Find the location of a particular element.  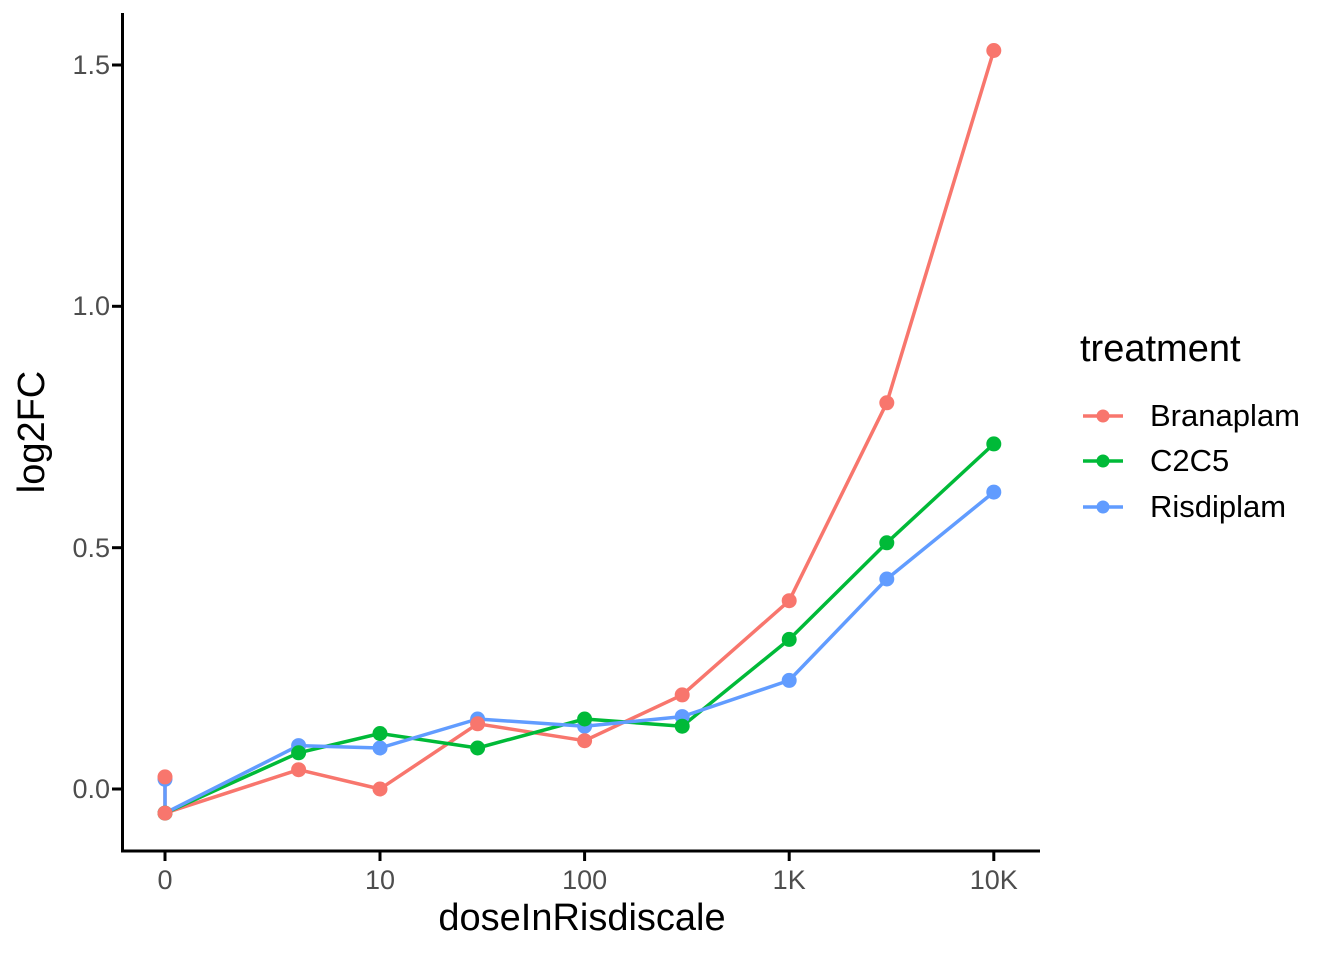

legend-label: Branaplam is located at coordinates (1225, 415).